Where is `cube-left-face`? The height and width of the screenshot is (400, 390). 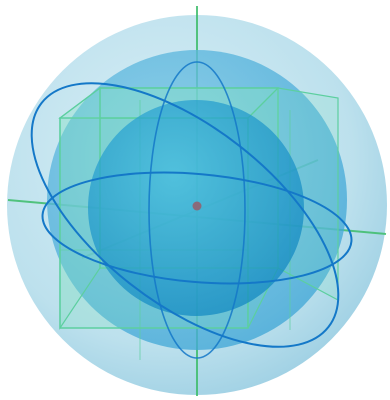 cube-left-face is located at coordinates (80, 208).